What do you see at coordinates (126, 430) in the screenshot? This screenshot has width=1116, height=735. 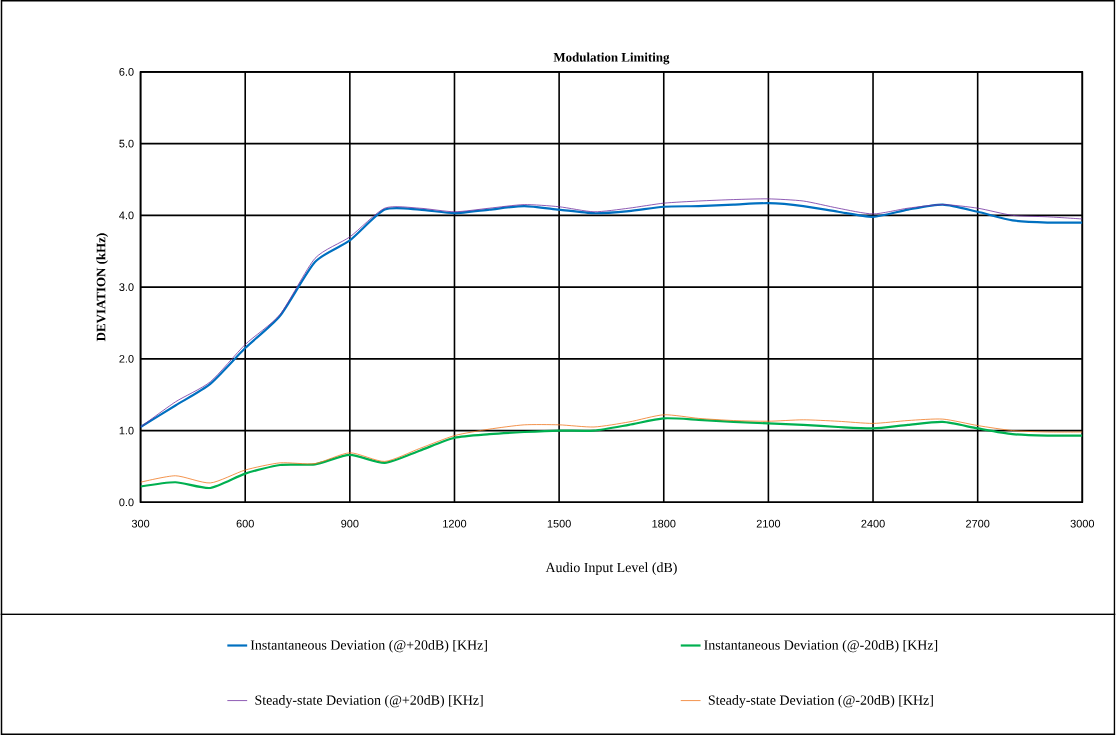 I see `y-tick-label: 1.0` at bounding box center [126, 430].